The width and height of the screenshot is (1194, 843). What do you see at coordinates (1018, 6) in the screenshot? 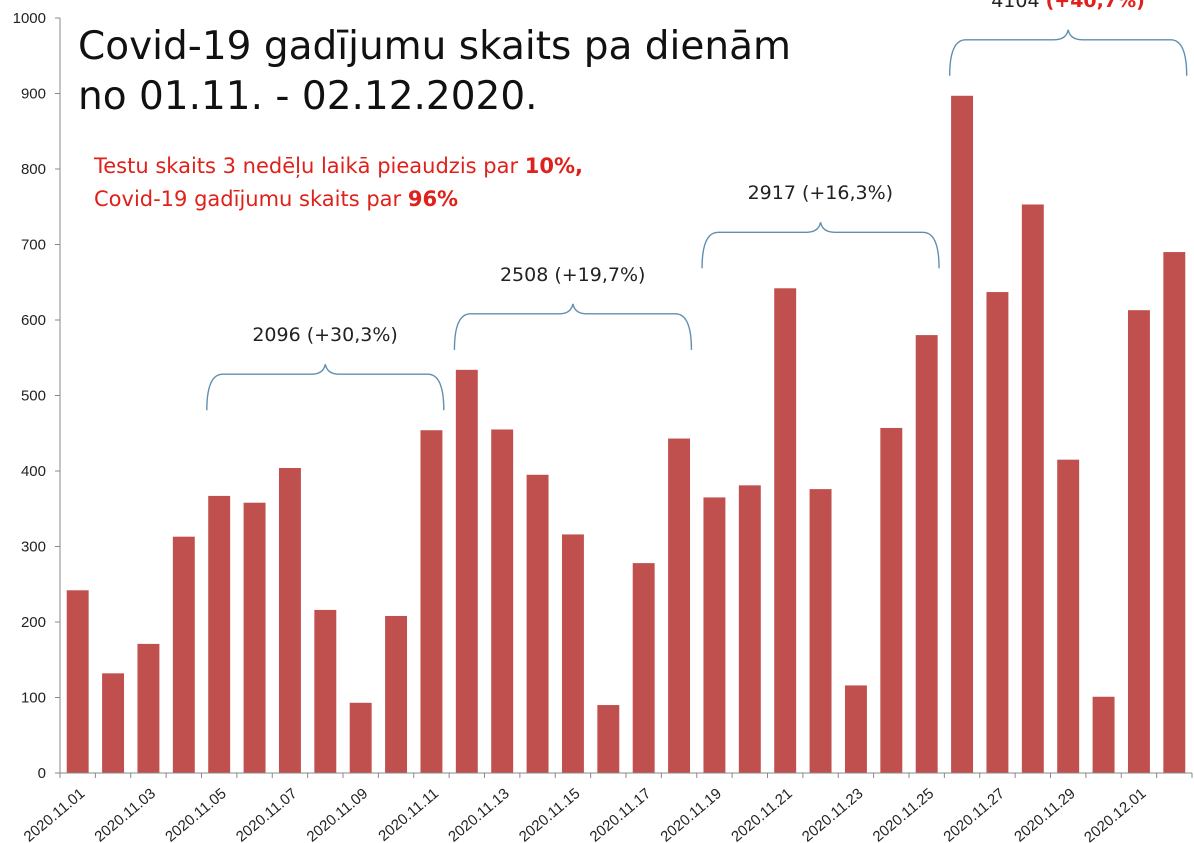
I see `annotation-text: 4104` at bounding box center [1018, 6].